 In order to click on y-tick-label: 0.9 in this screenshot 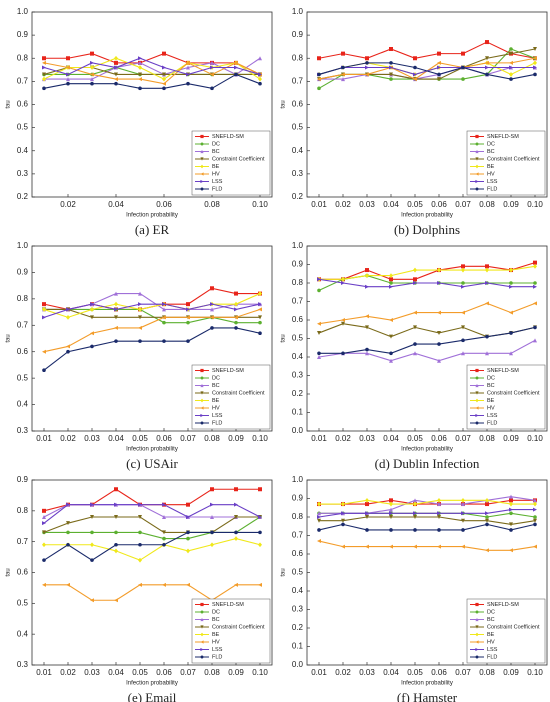, I will do `click(298, 498)`.